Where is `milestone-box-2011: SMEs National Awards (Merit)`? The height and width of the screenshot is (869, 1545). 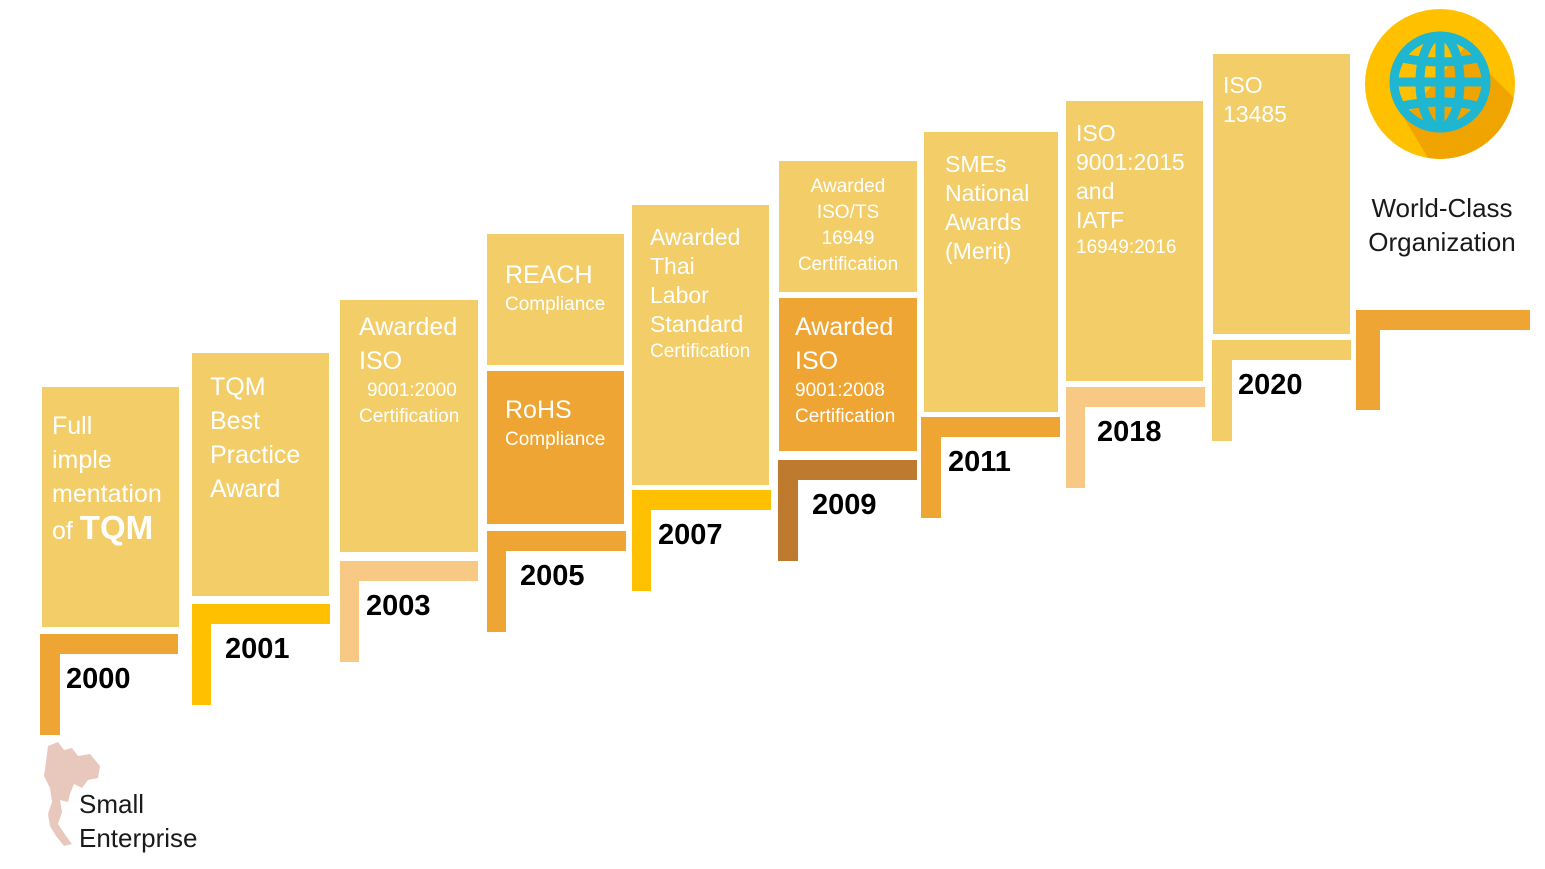
milestone-box-2011: SMEs National Awards (Merit) is located at coordinates (991, 272).